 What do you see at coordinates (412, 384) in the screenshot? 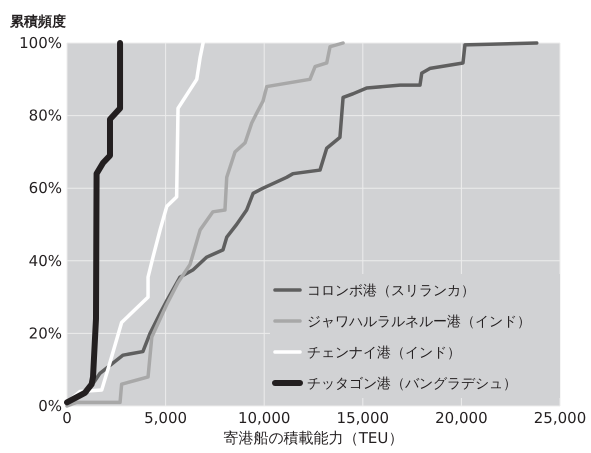
I see `legend-label: チッタゴン港（バングラデシュ）` at bounding box center [412, 384].